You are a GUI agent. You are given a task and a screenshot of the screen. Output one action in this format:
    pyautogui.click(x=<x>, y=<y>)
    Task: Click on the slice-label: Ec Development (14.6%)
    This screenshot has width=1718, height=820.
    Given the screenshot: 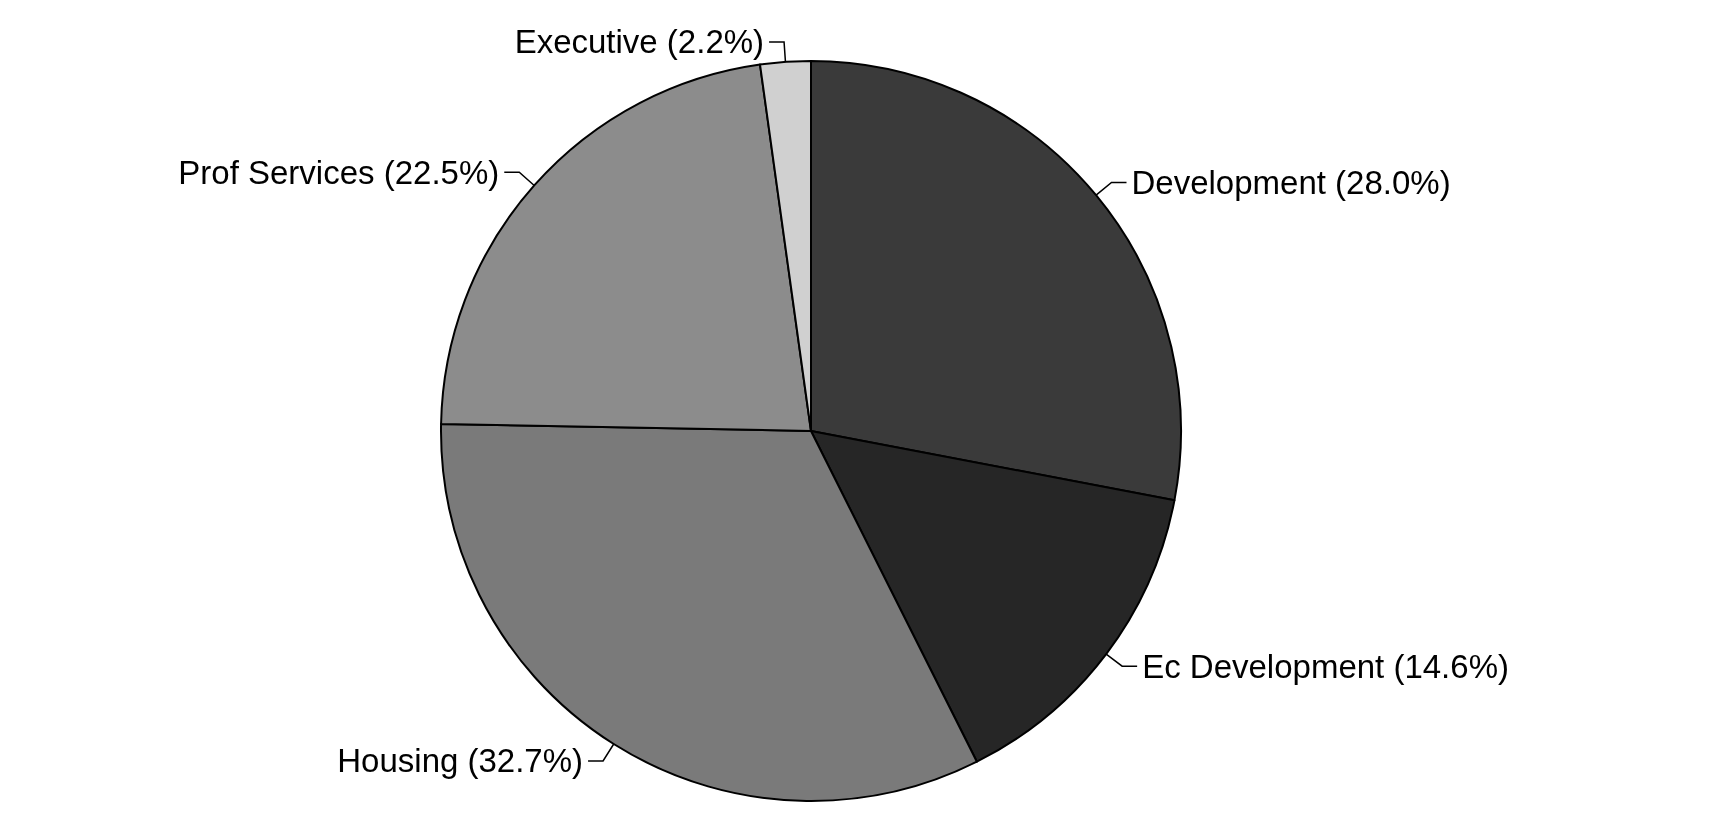 What is the action you would take?
    pyautogui.click(x=1325, y=666)
    